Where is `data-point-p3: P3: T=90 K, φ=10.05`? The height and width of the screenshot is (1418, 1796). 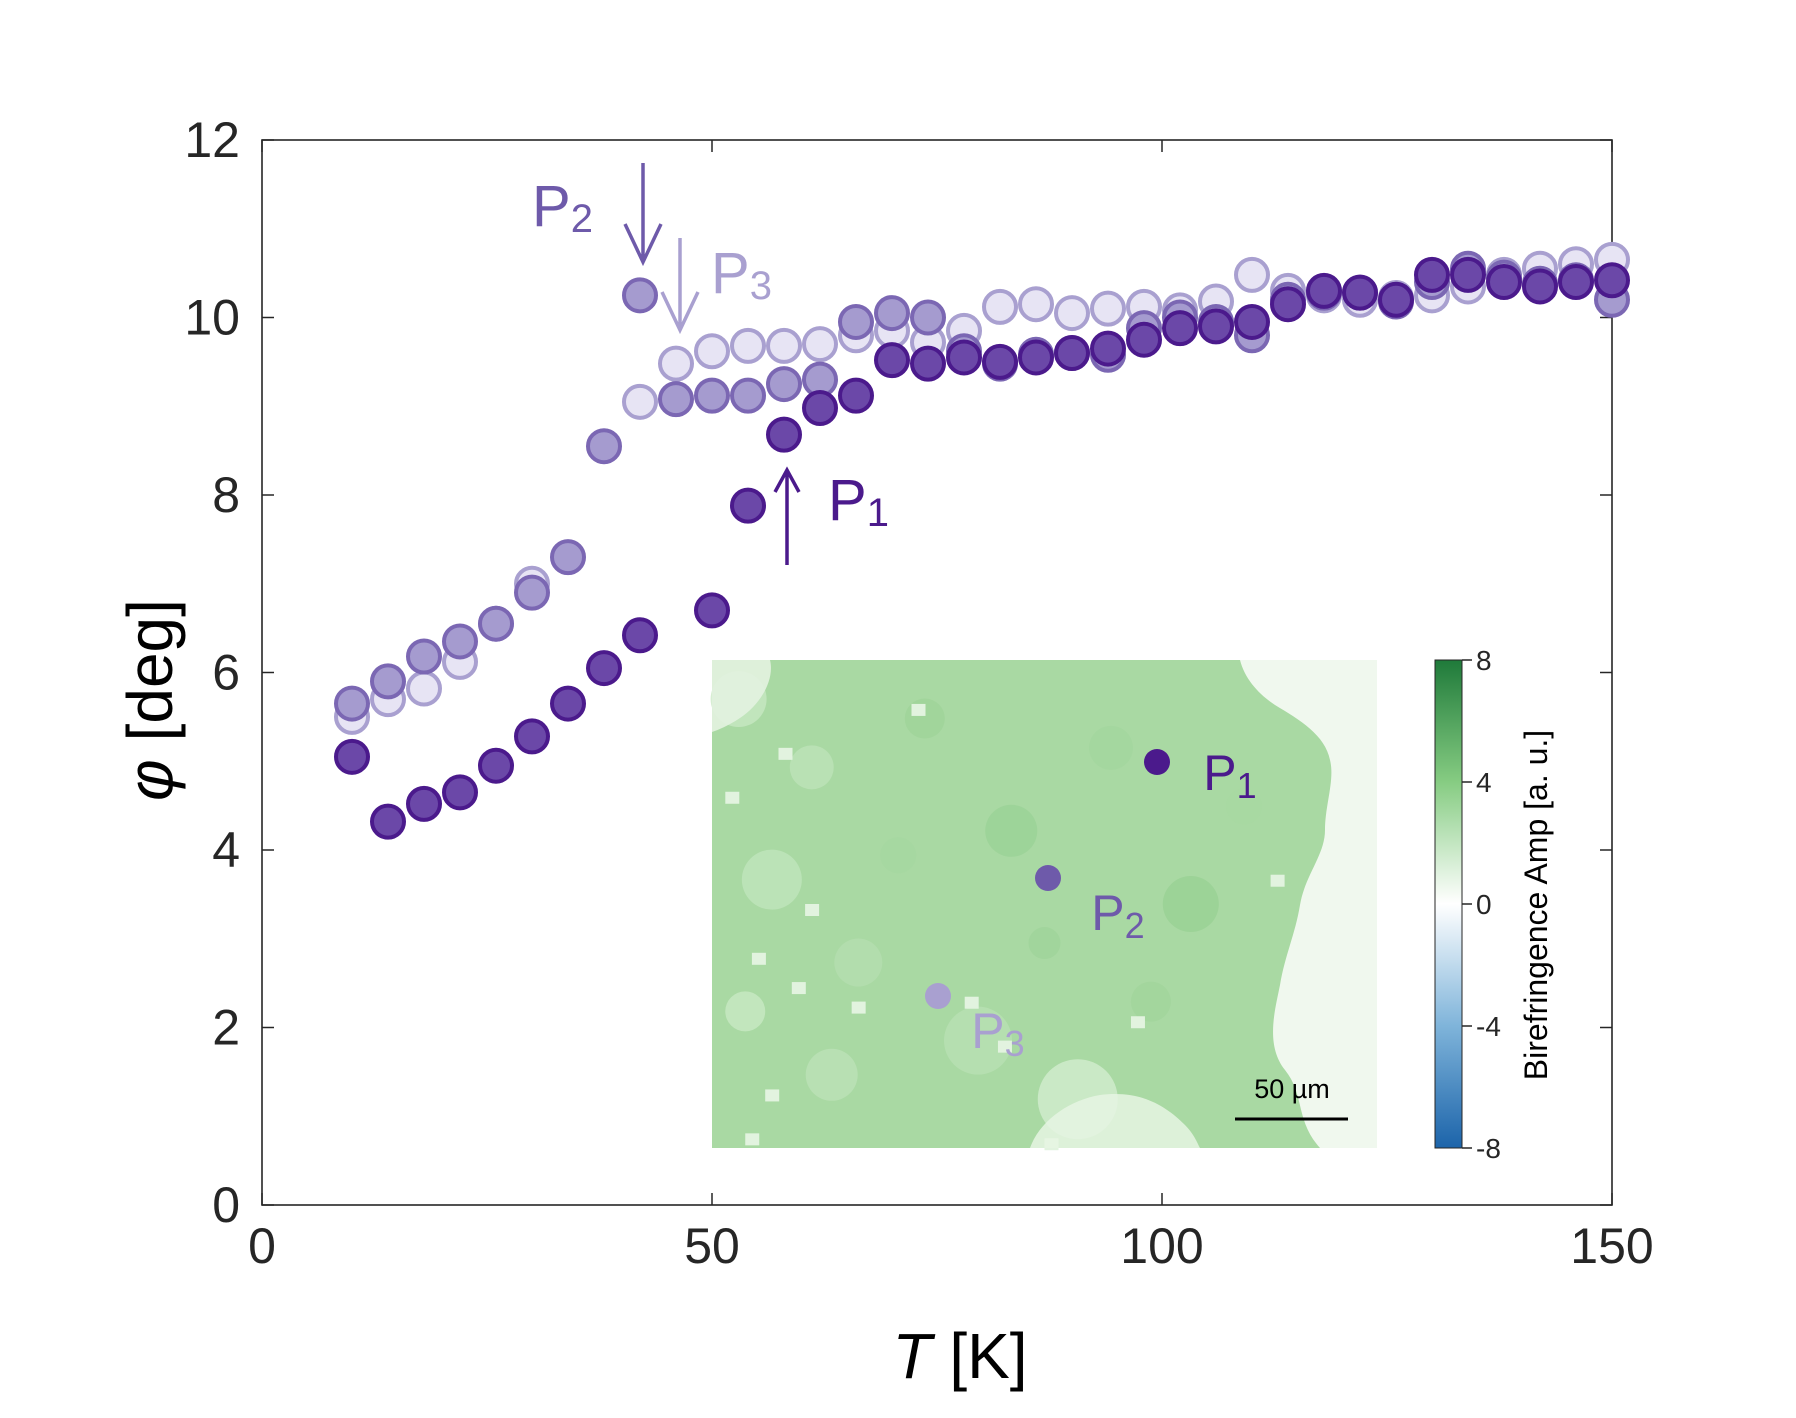 data-point-p3: P3: T=90 K, φ=10.05 is located at coordinates (1072, 313).